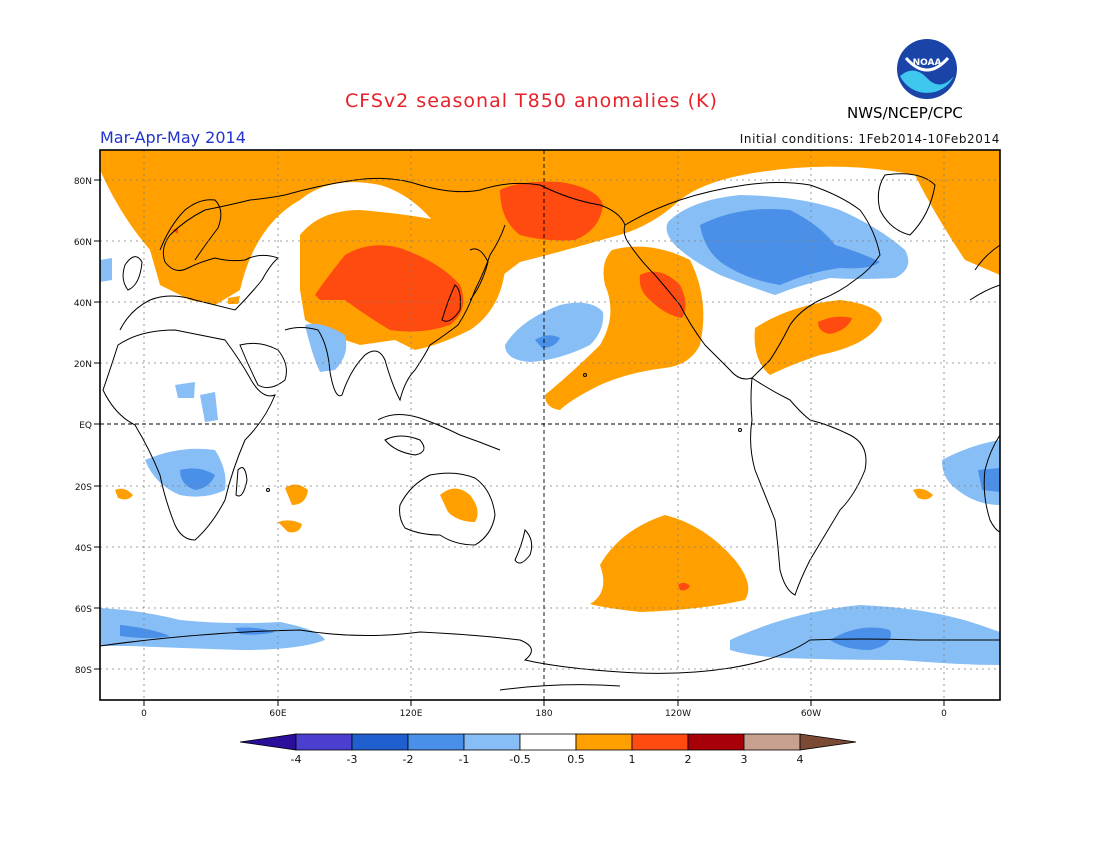 The height and width of the screenshot is (850, 1100). I want to click on anomaly-cold-central-pacific, so click(554, 332).